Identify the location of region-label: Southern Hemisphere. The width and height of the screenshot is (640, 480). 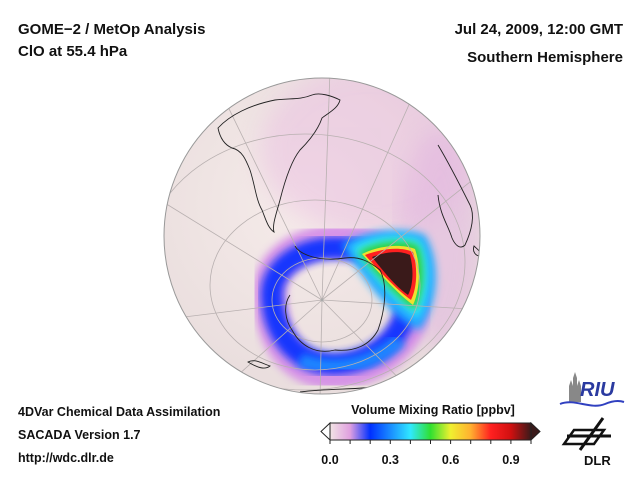
(545, 57).